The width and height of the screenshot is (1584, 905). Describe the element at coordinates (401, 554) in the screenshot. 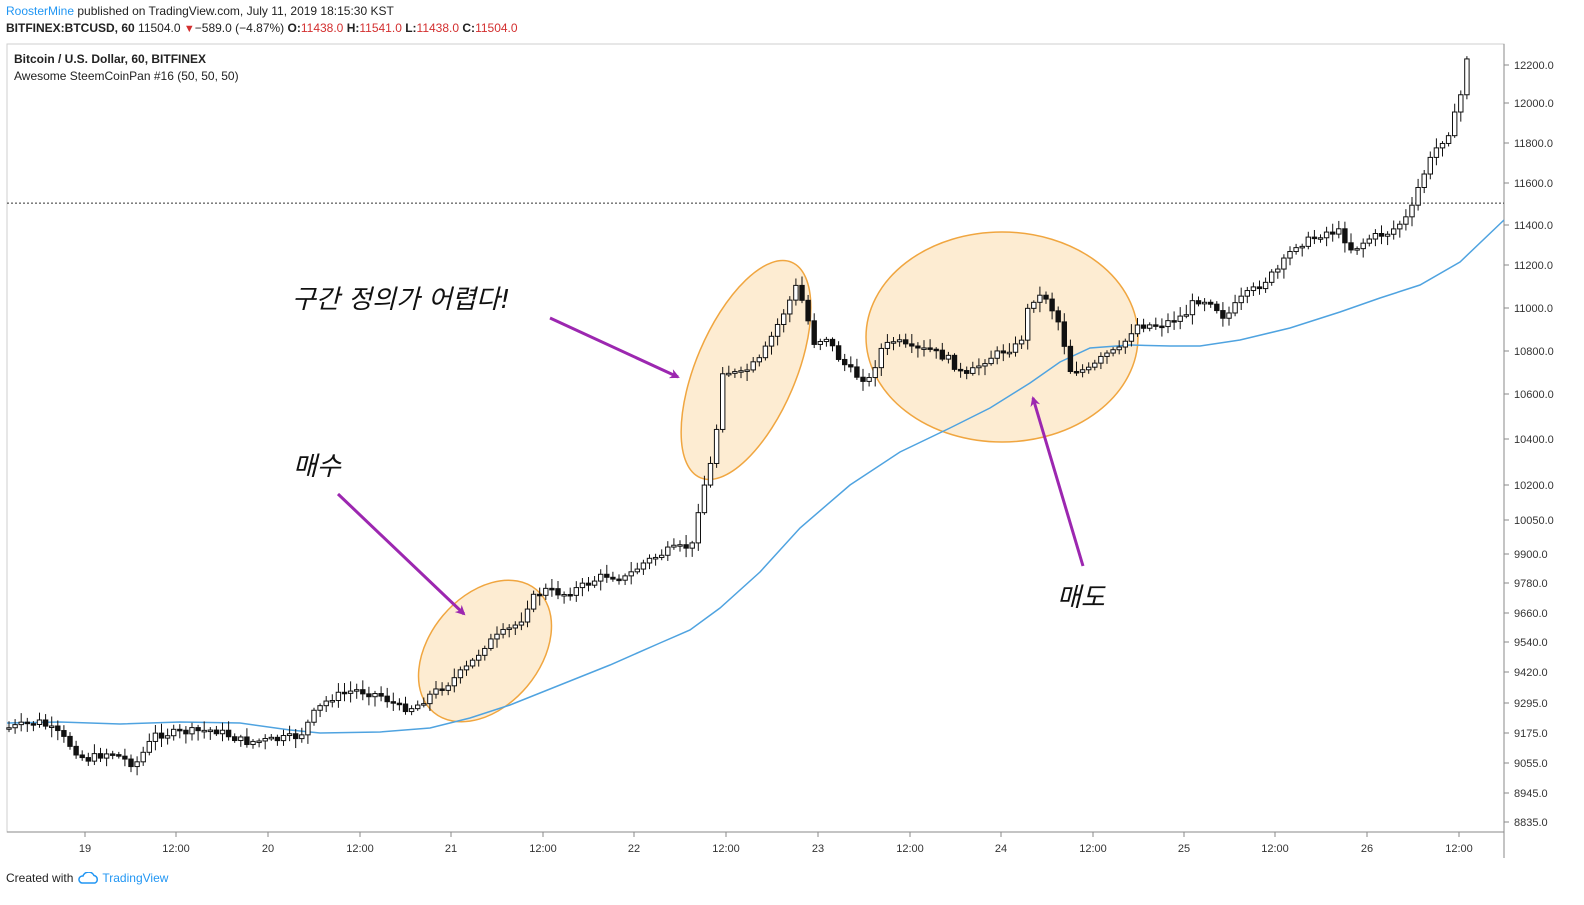

I see `buy-arrow` at that location.